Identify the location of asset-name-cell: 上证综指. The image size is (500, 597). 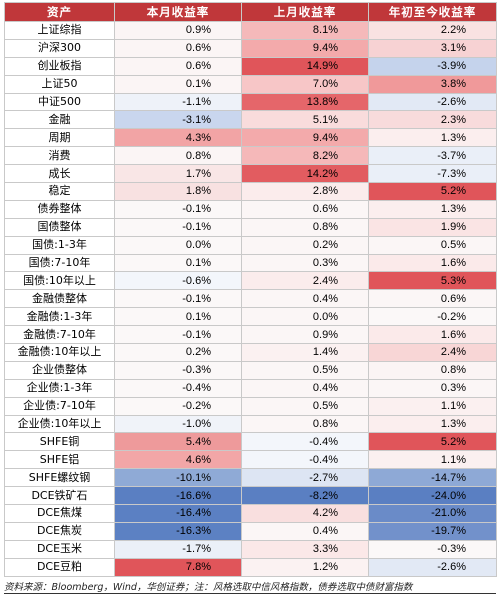
(59, 30).